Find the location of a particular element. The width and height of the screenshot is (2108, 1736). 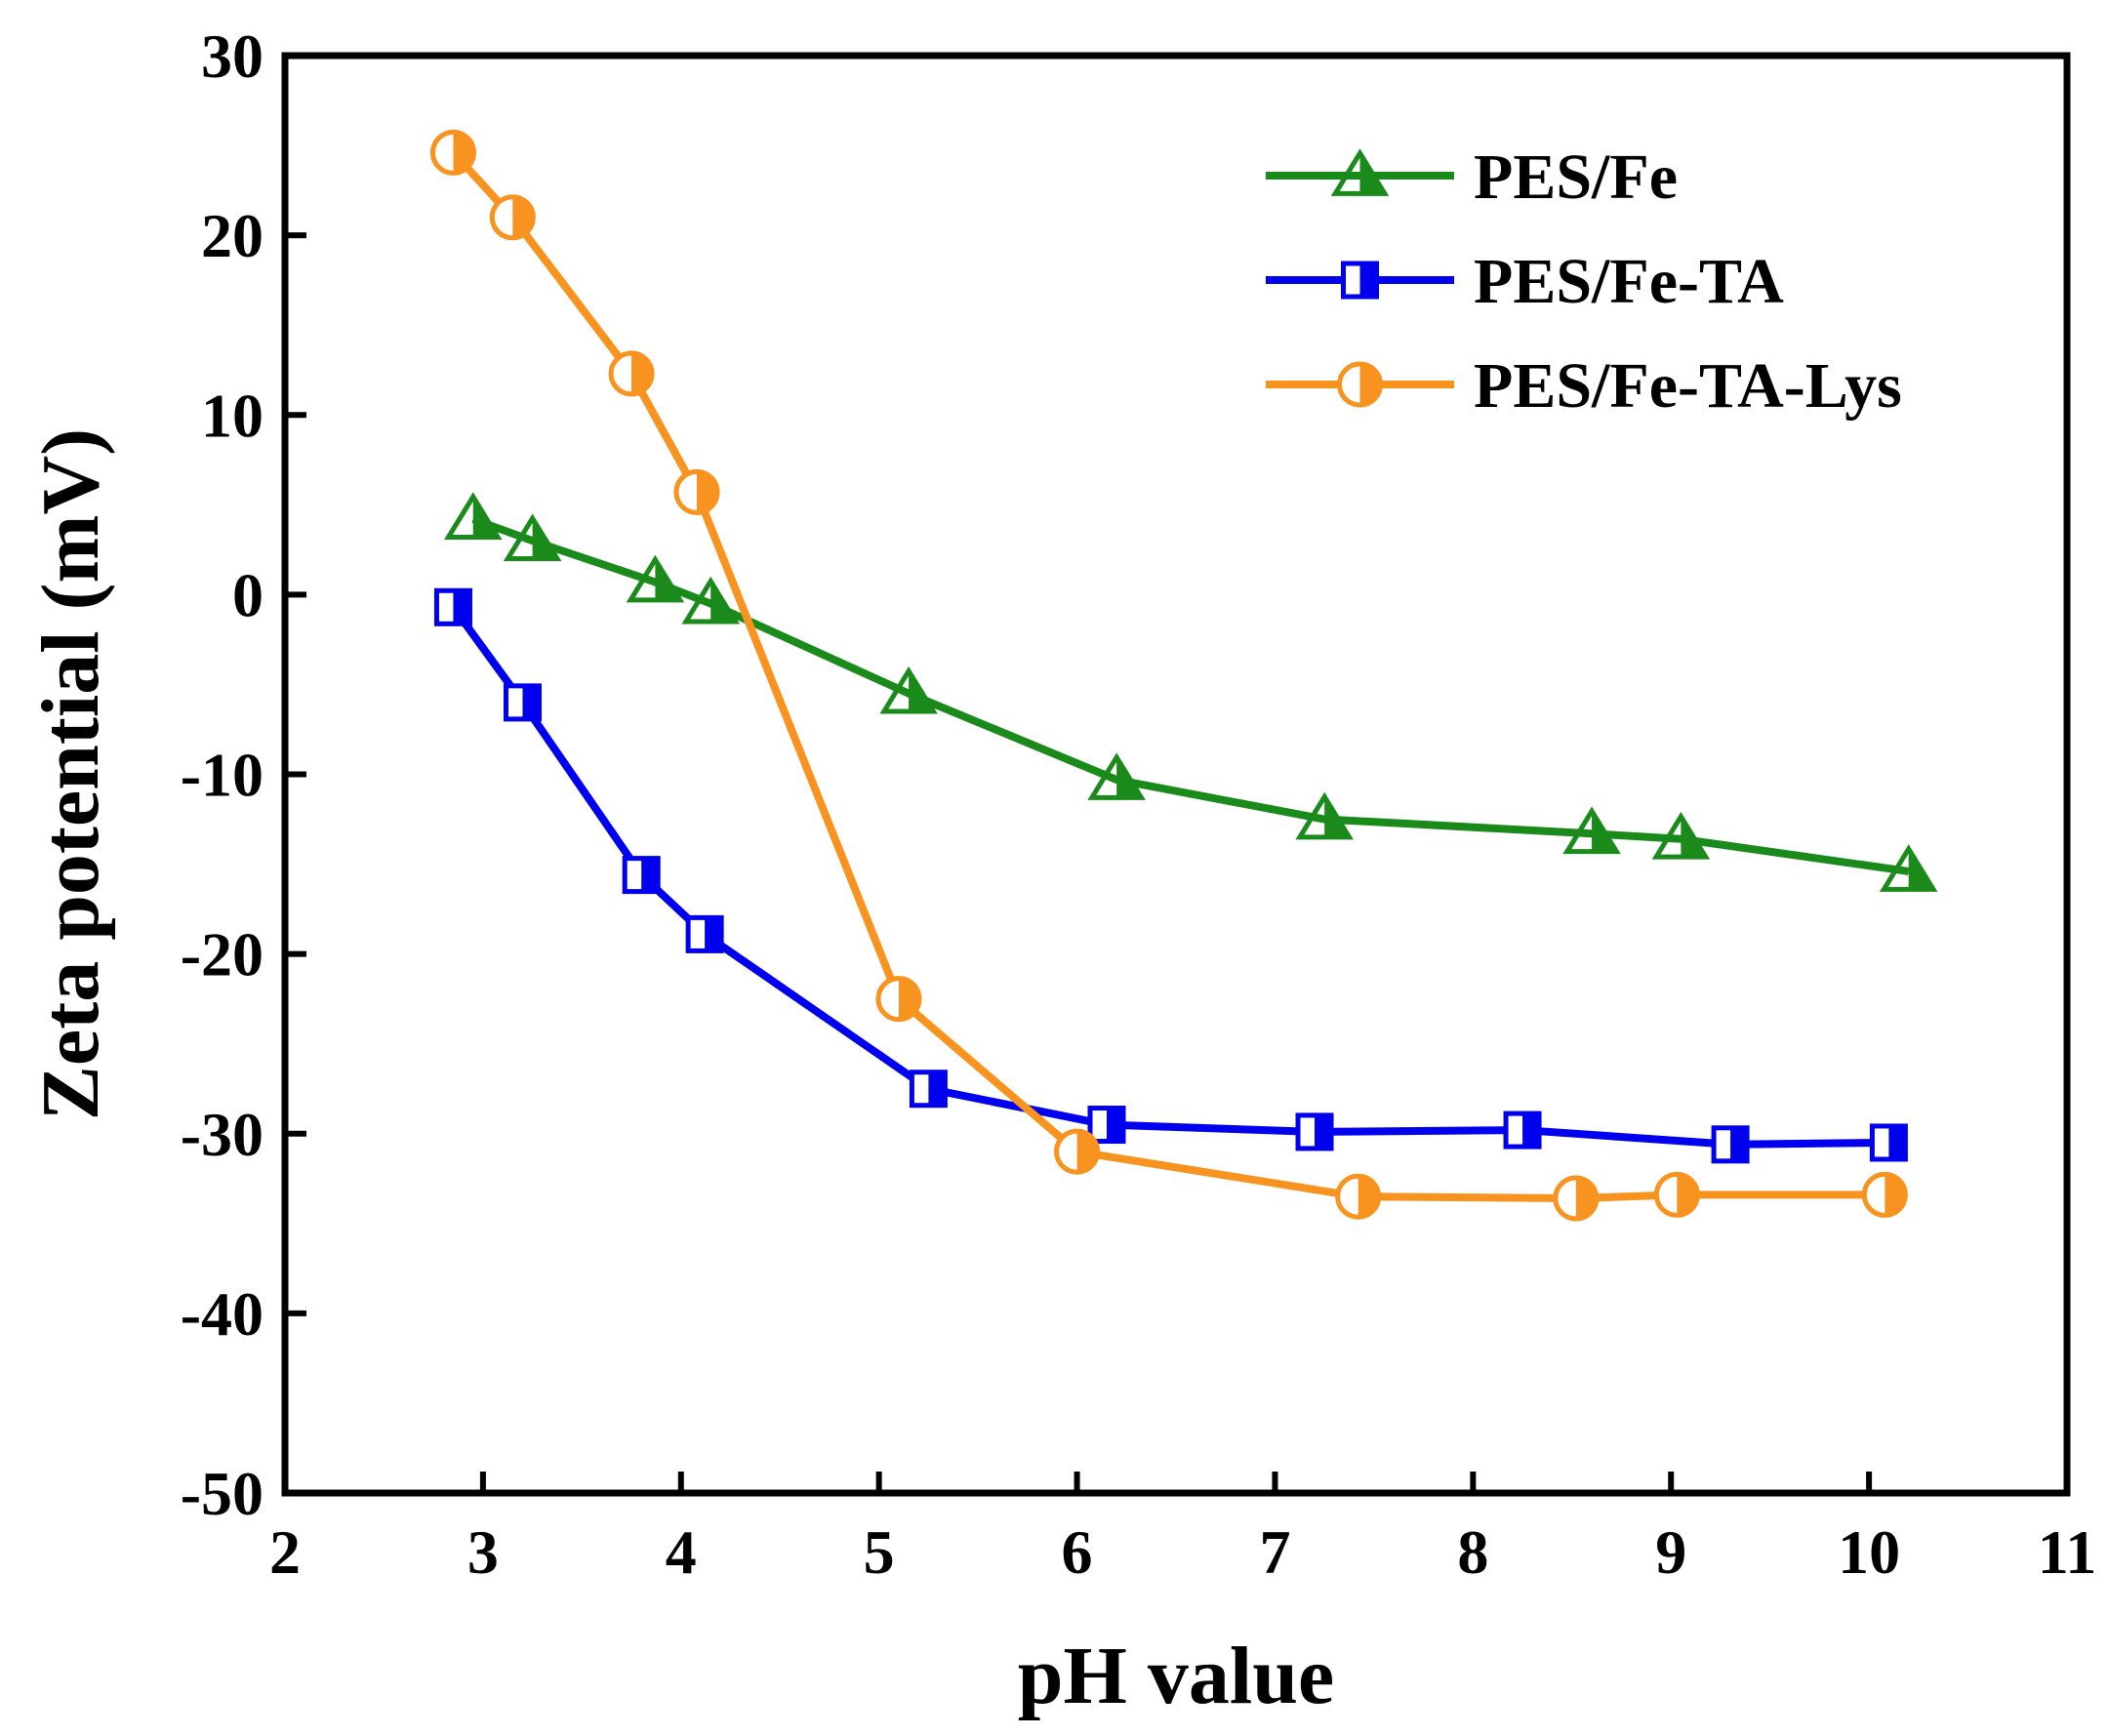

y-tick-label: -40 is located at coordinates (223, 1314).